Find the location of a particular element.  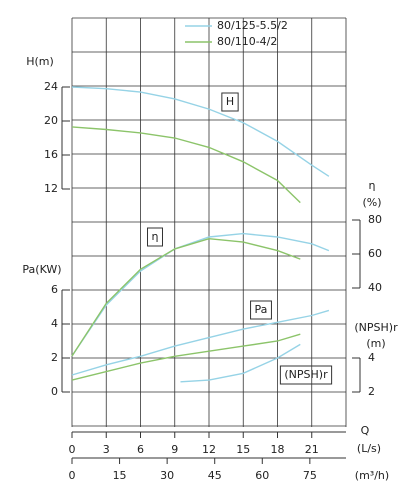

x-tick-label: 21 is located at coordinates (312, 449).